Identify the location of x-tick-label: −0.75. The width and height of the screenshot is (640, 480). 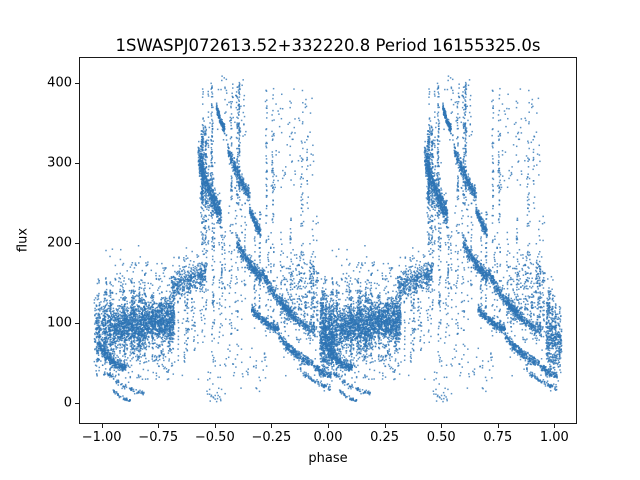
(158, 437).